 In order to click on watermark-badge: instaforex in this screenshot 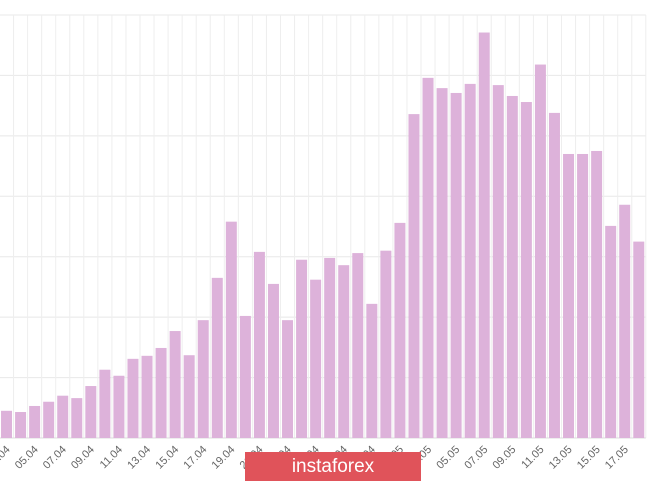, I will do `click(333, 466)`.